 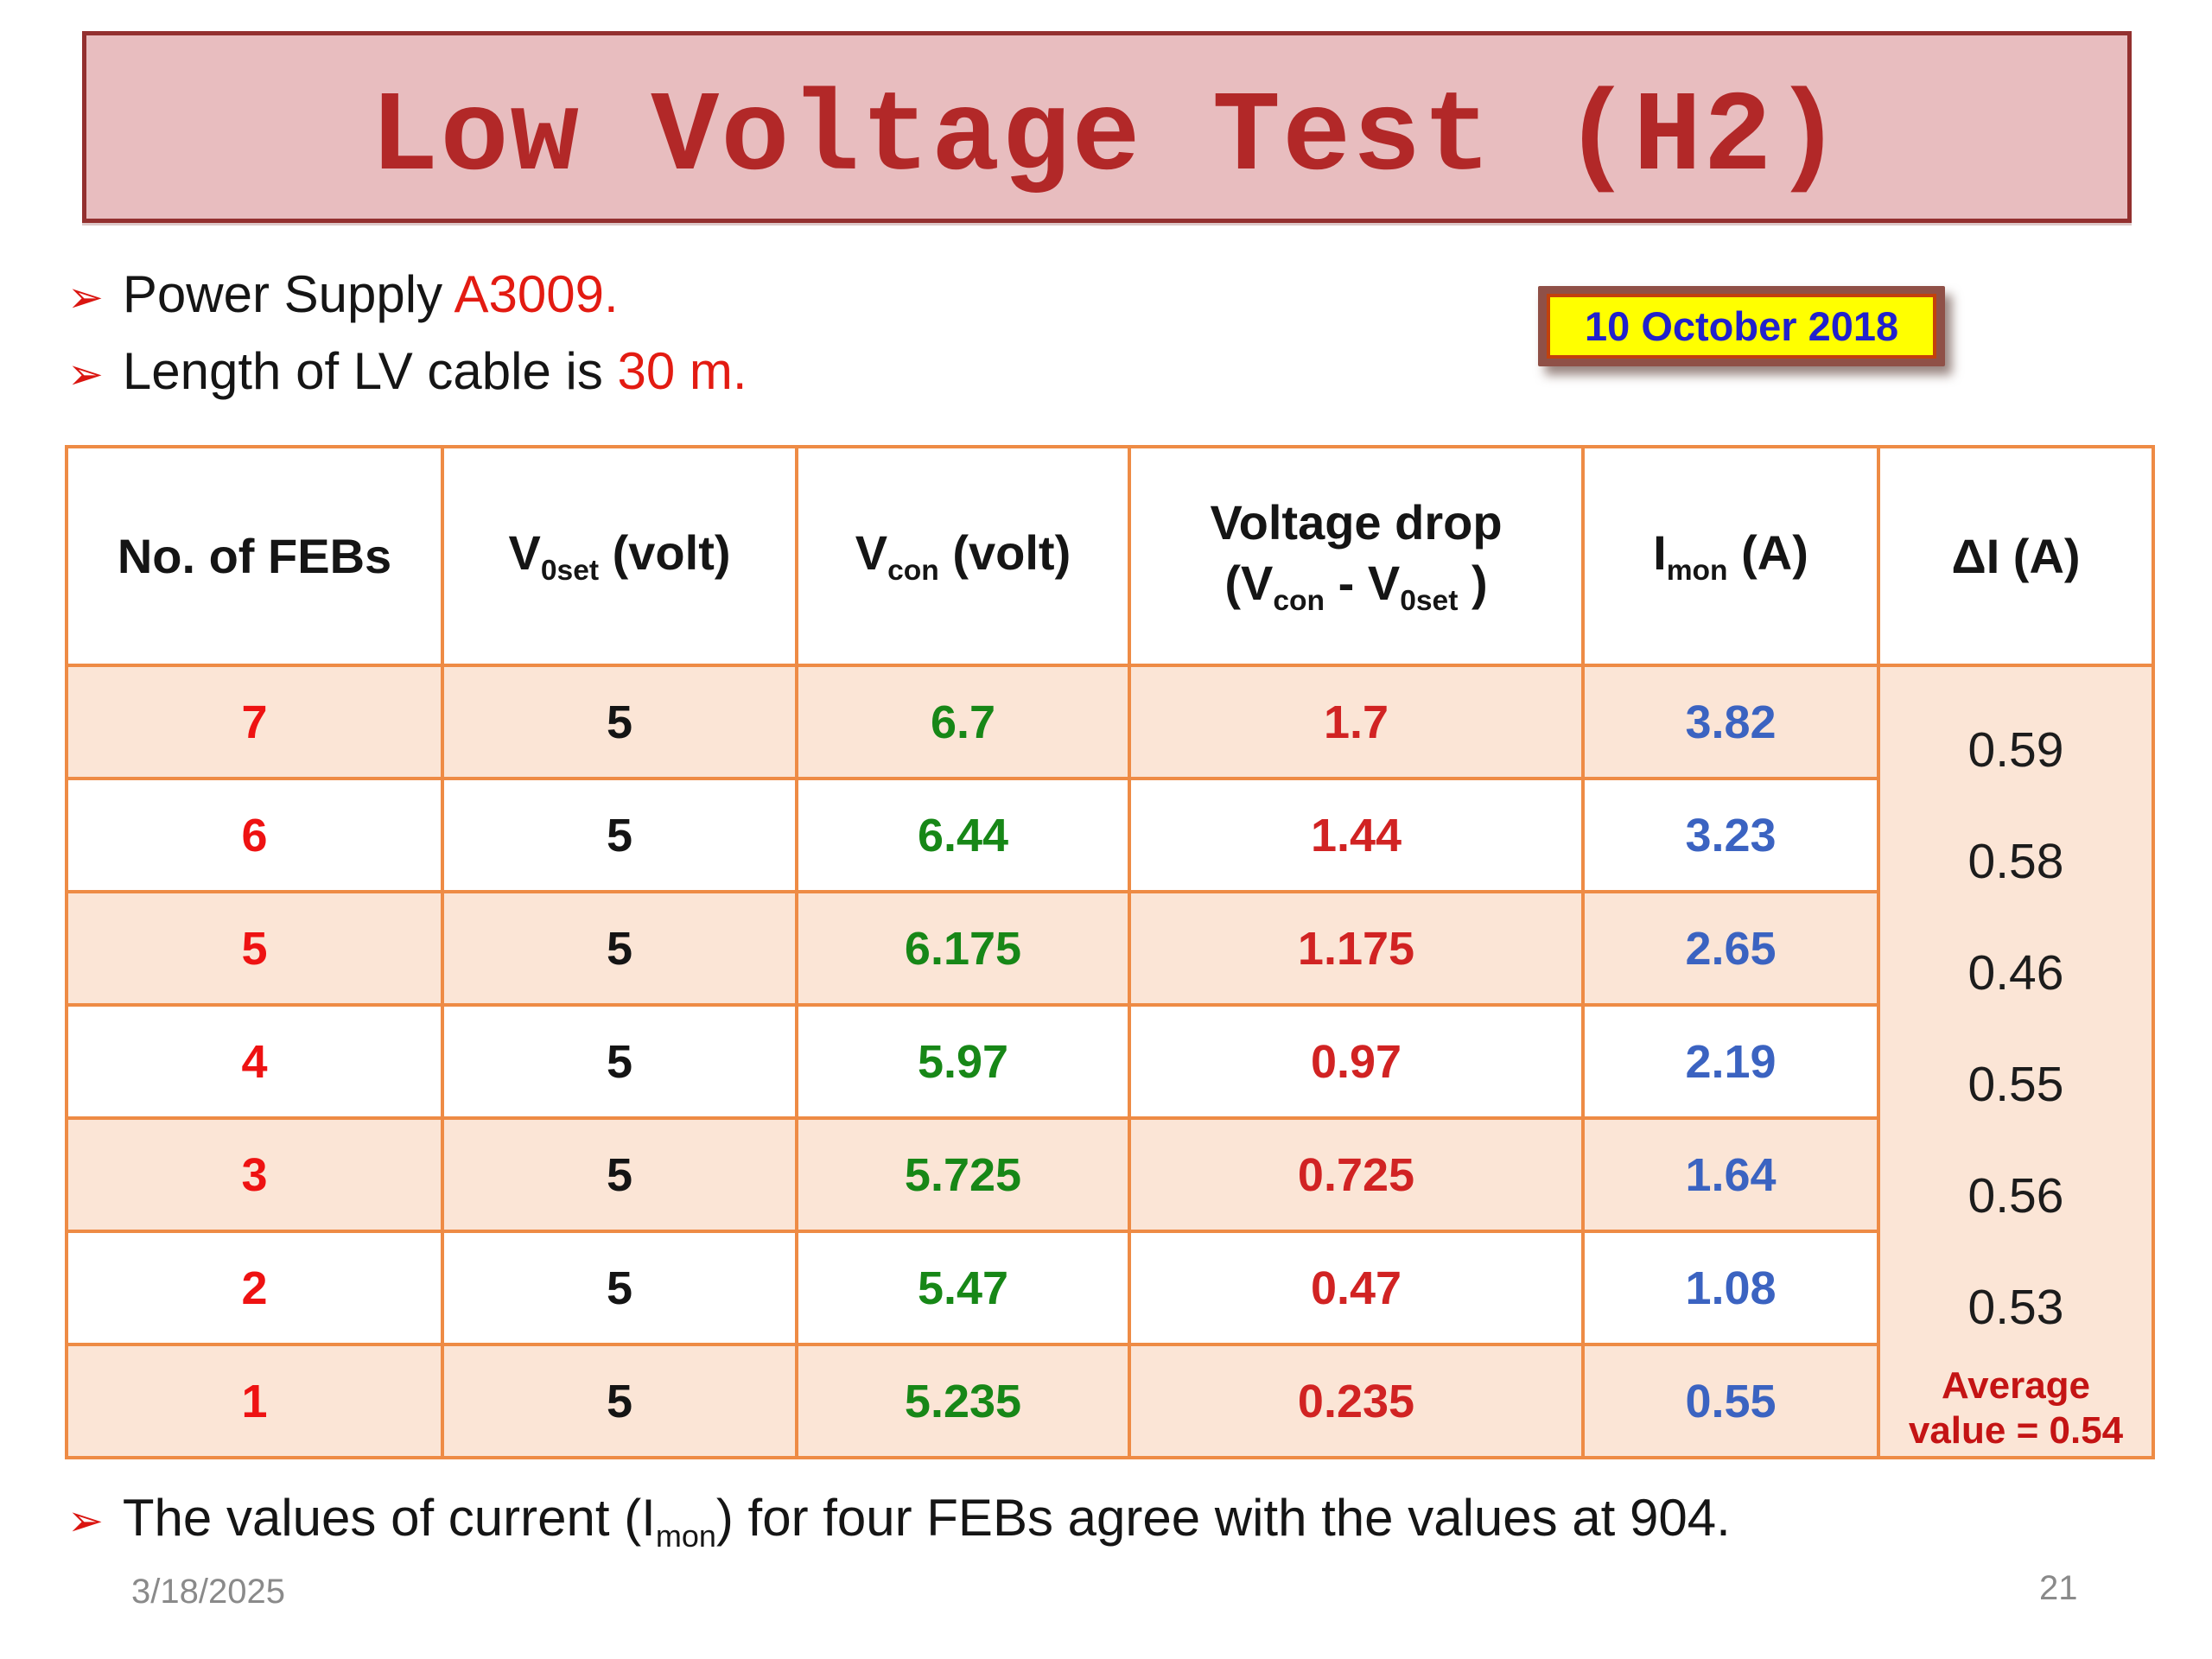 I want to click on col-header-delta: ΔI (A), so click(x=2016, y=556).